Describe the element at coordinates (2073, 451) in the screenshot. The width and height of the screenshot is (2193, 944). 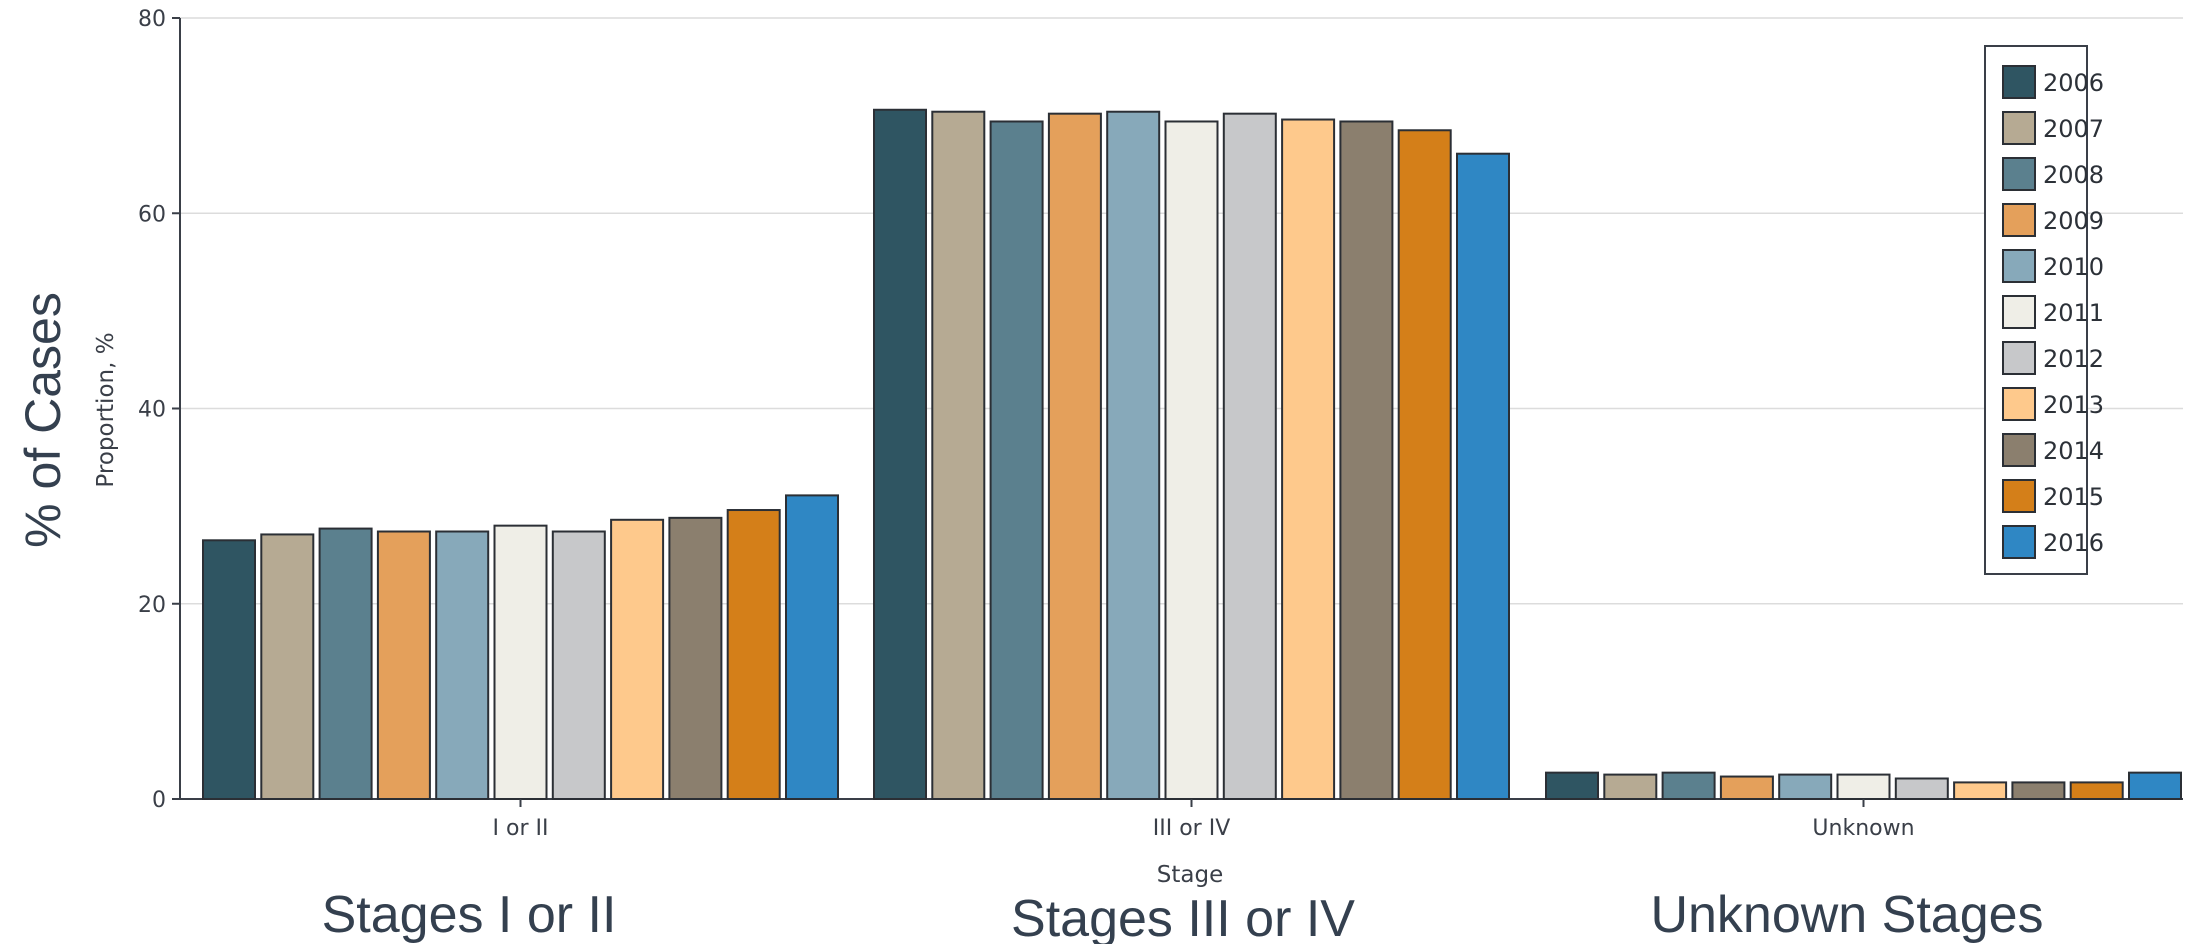
I see `legend-label-2014: 2014` at that location.